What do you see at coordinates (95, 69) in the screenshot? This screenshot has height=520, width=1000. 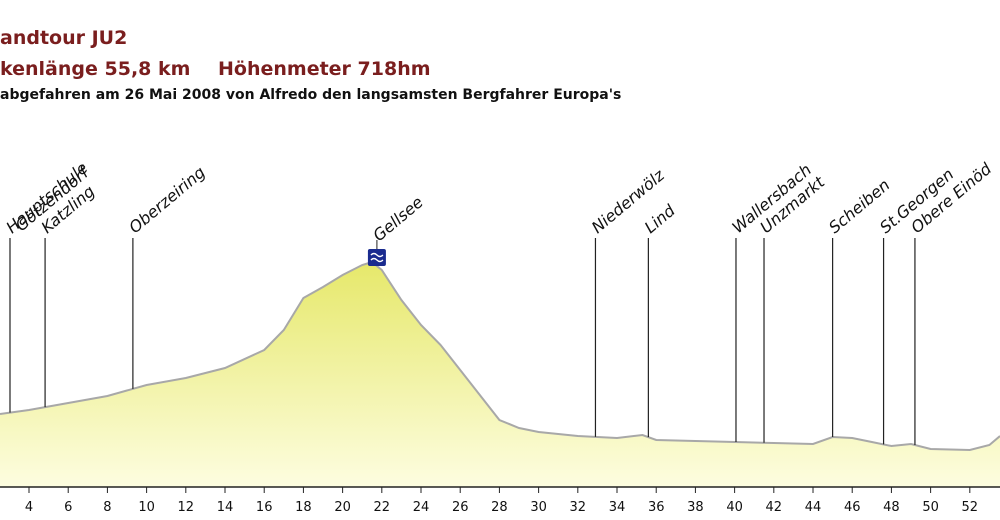 I see `subtitle: kenlänge 55,8 km` at bounding box center [95, 69].